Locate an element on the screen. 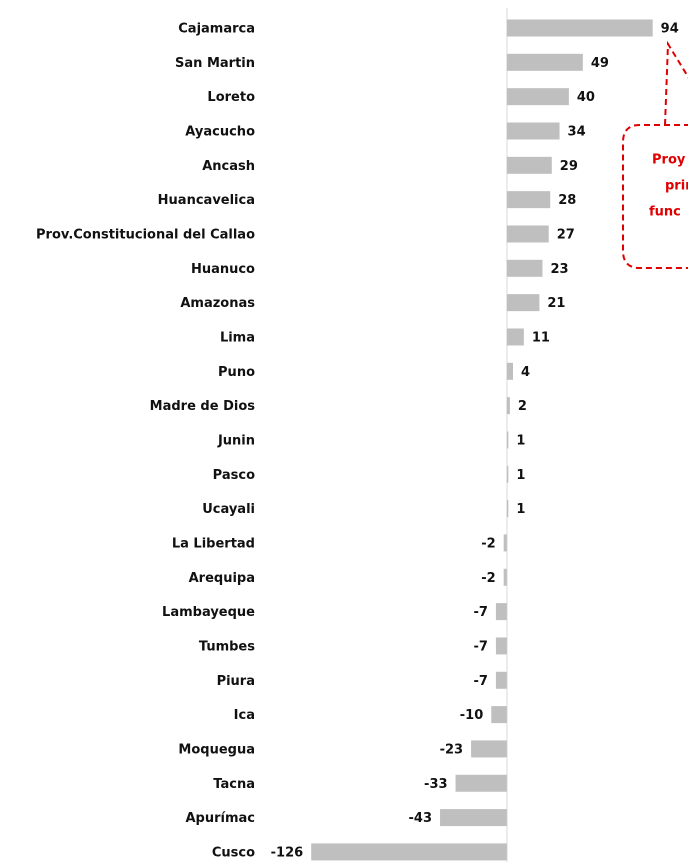 The width and height of the screenshot is (688, 862). value-label: 40 is located at coordinates (586, 97).